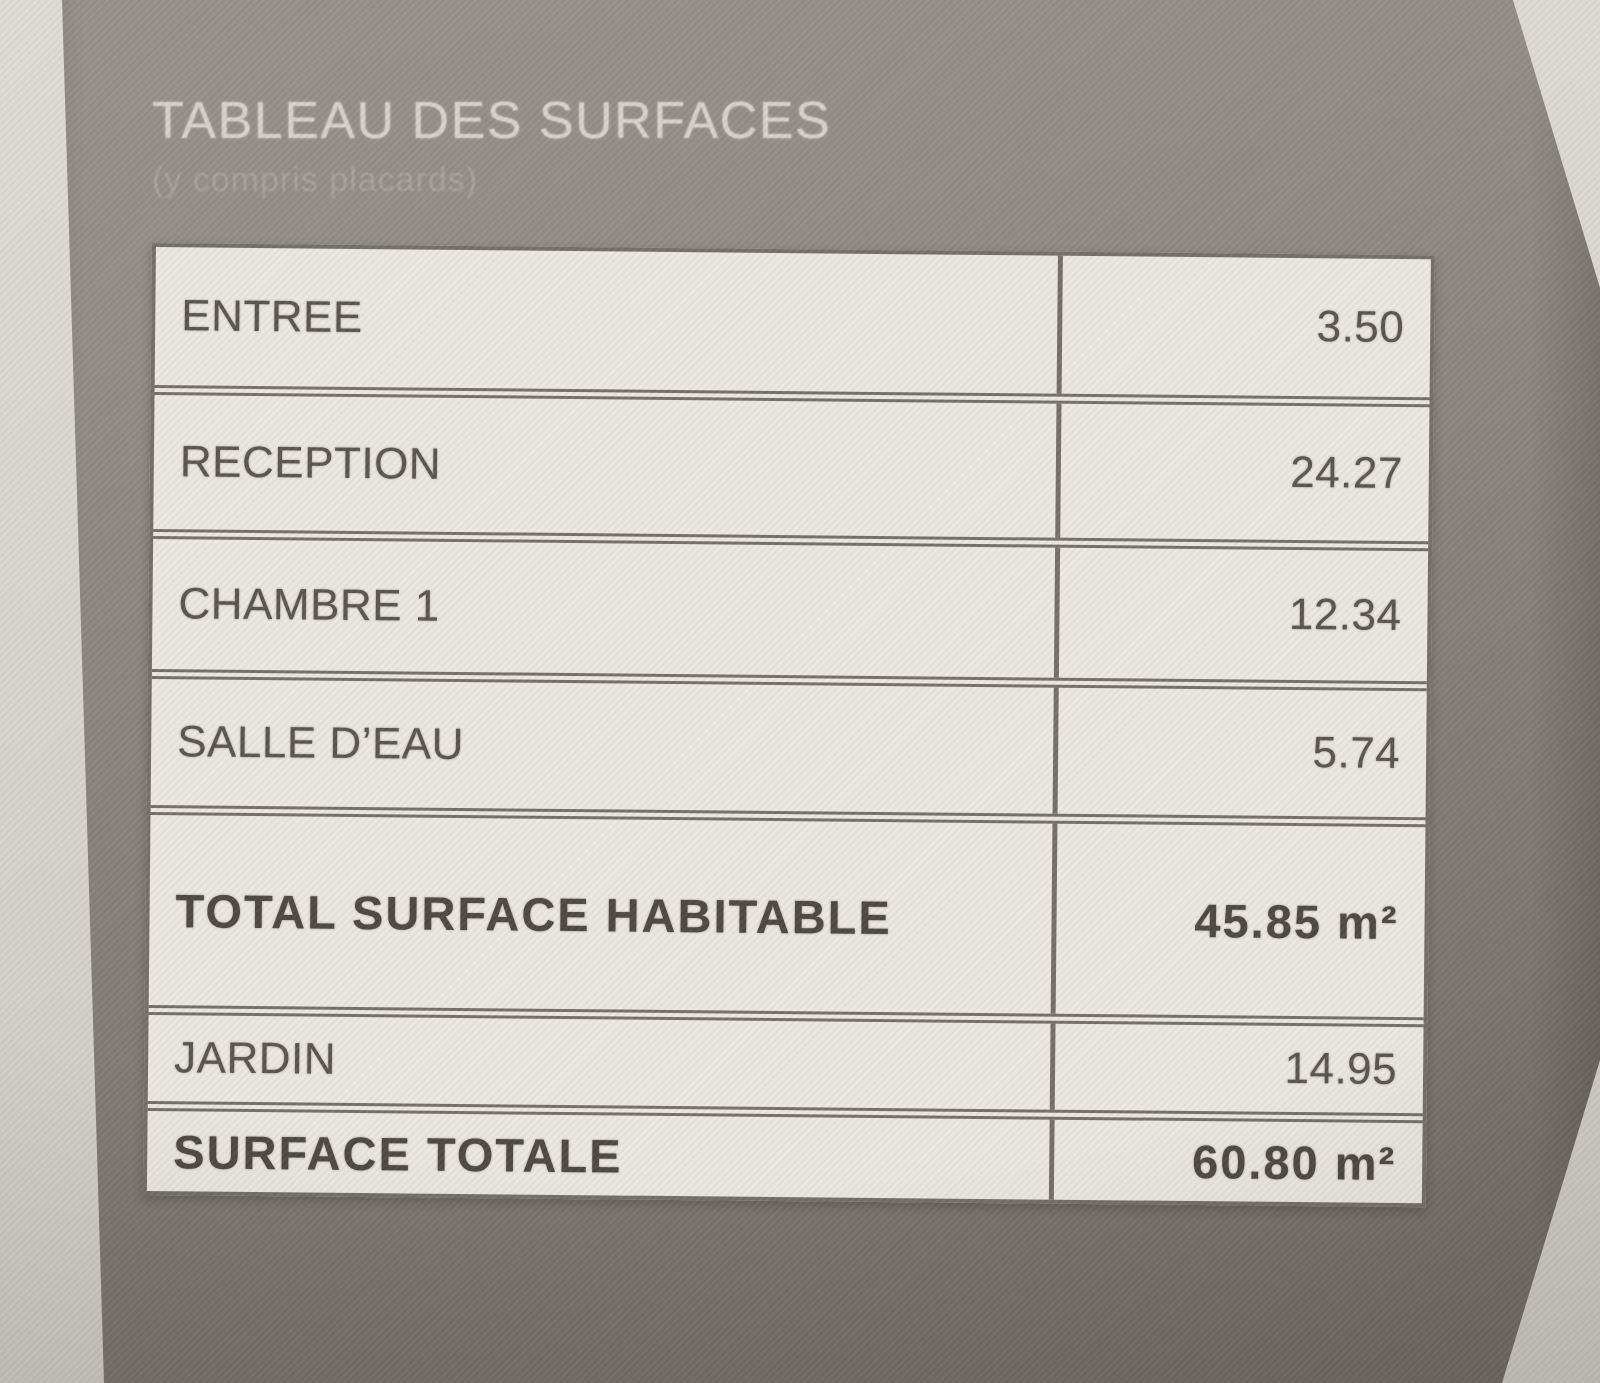 The width and height of the screenshot is (1600, 1383). What do you see at coordinates (608, 320) in the screenshot?
I see `room-label: ENTREE` at bounding box center [608, 320].